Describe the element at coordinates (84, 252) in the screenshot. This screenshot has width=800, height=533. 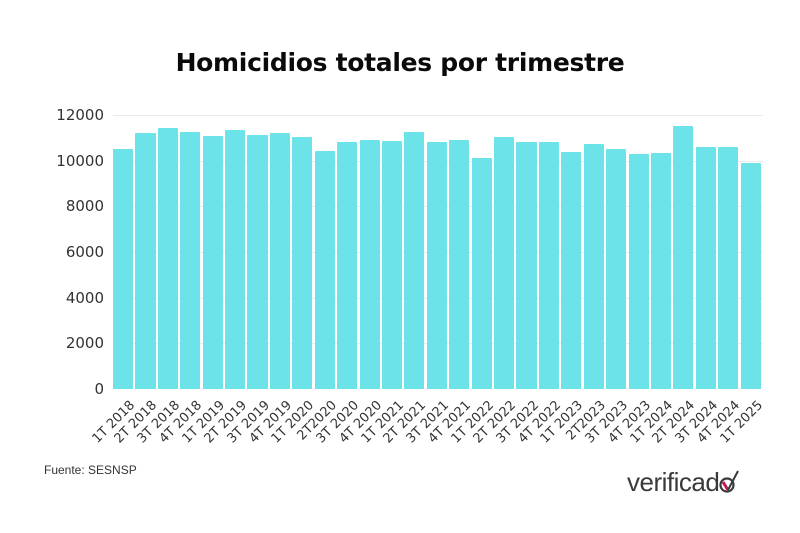
I see `y-tick-label: 6000` at that location.